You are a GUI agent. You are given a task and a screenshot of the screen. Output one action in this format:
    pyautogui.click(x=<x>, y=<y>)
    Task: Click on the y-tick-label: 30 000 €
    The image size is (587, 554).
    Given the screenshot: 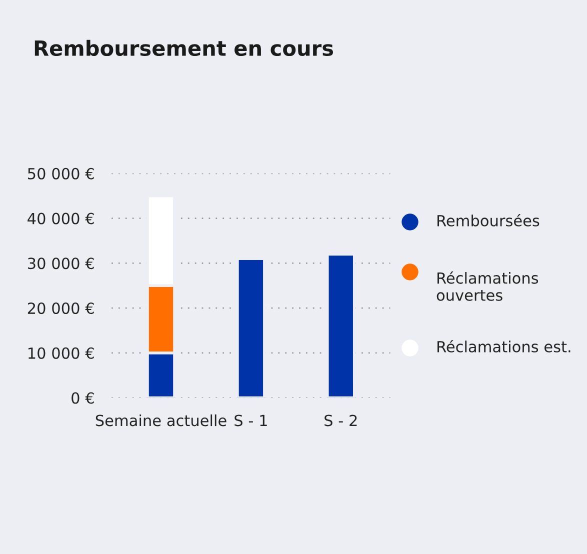 What is the action you would take?
    pyautogui.click(x=61, y=264)
    